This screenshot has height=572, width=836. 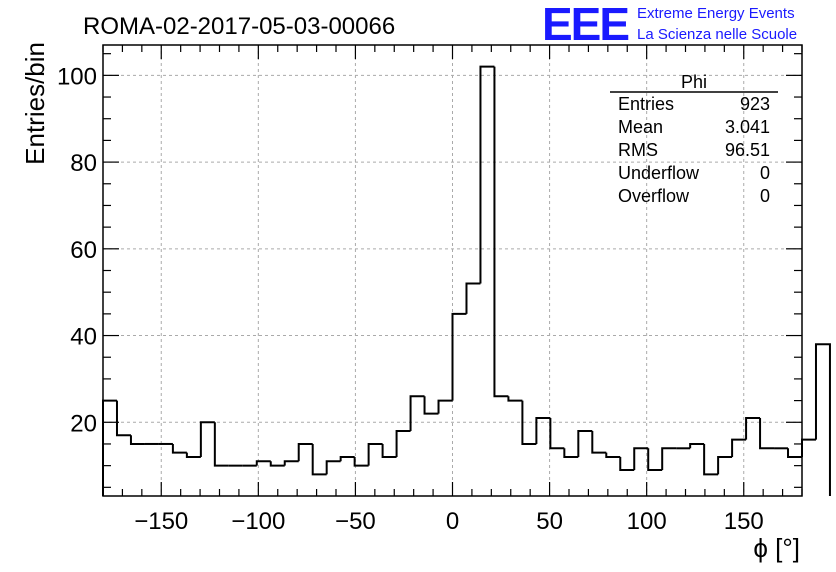 What do you see at coordinates (549, 521) in the screenshot?
I see `x-tick-label: 50` at bounding box center [549, 521].